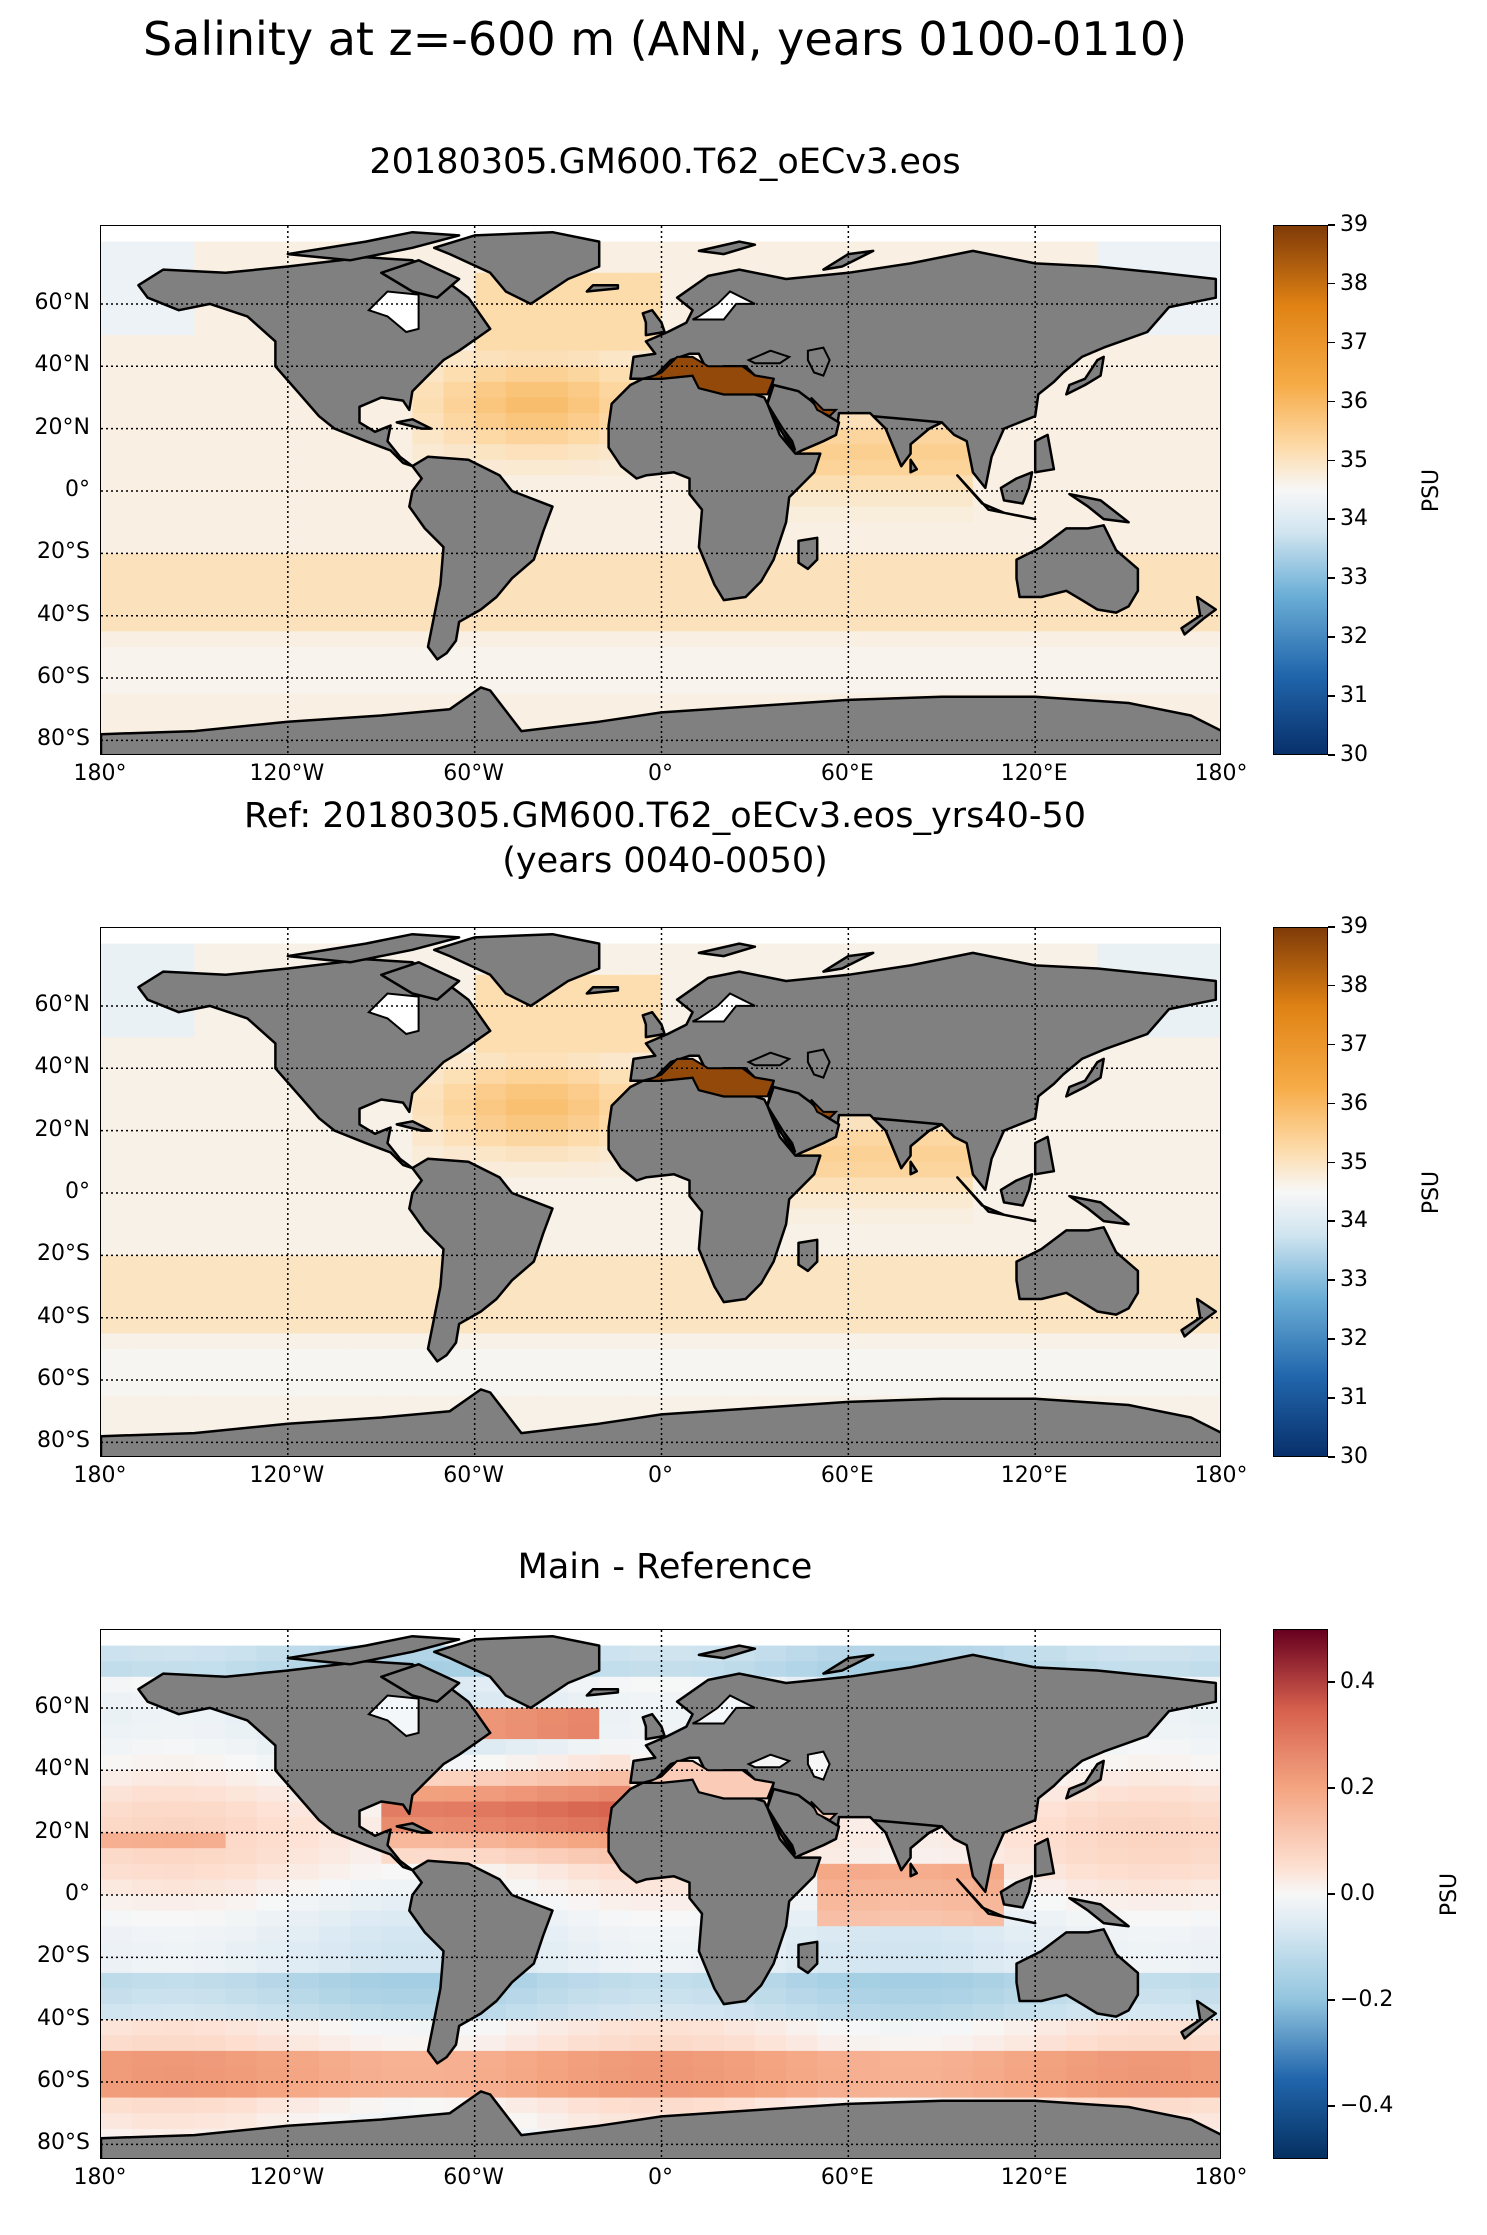 The height and width of the screenshot is (2235, 1487). What do you see at coordinates (1354, 1398) in the screenshot?
I see `colorbar-tick-label: 31` at bounding box center [1354, 1398].